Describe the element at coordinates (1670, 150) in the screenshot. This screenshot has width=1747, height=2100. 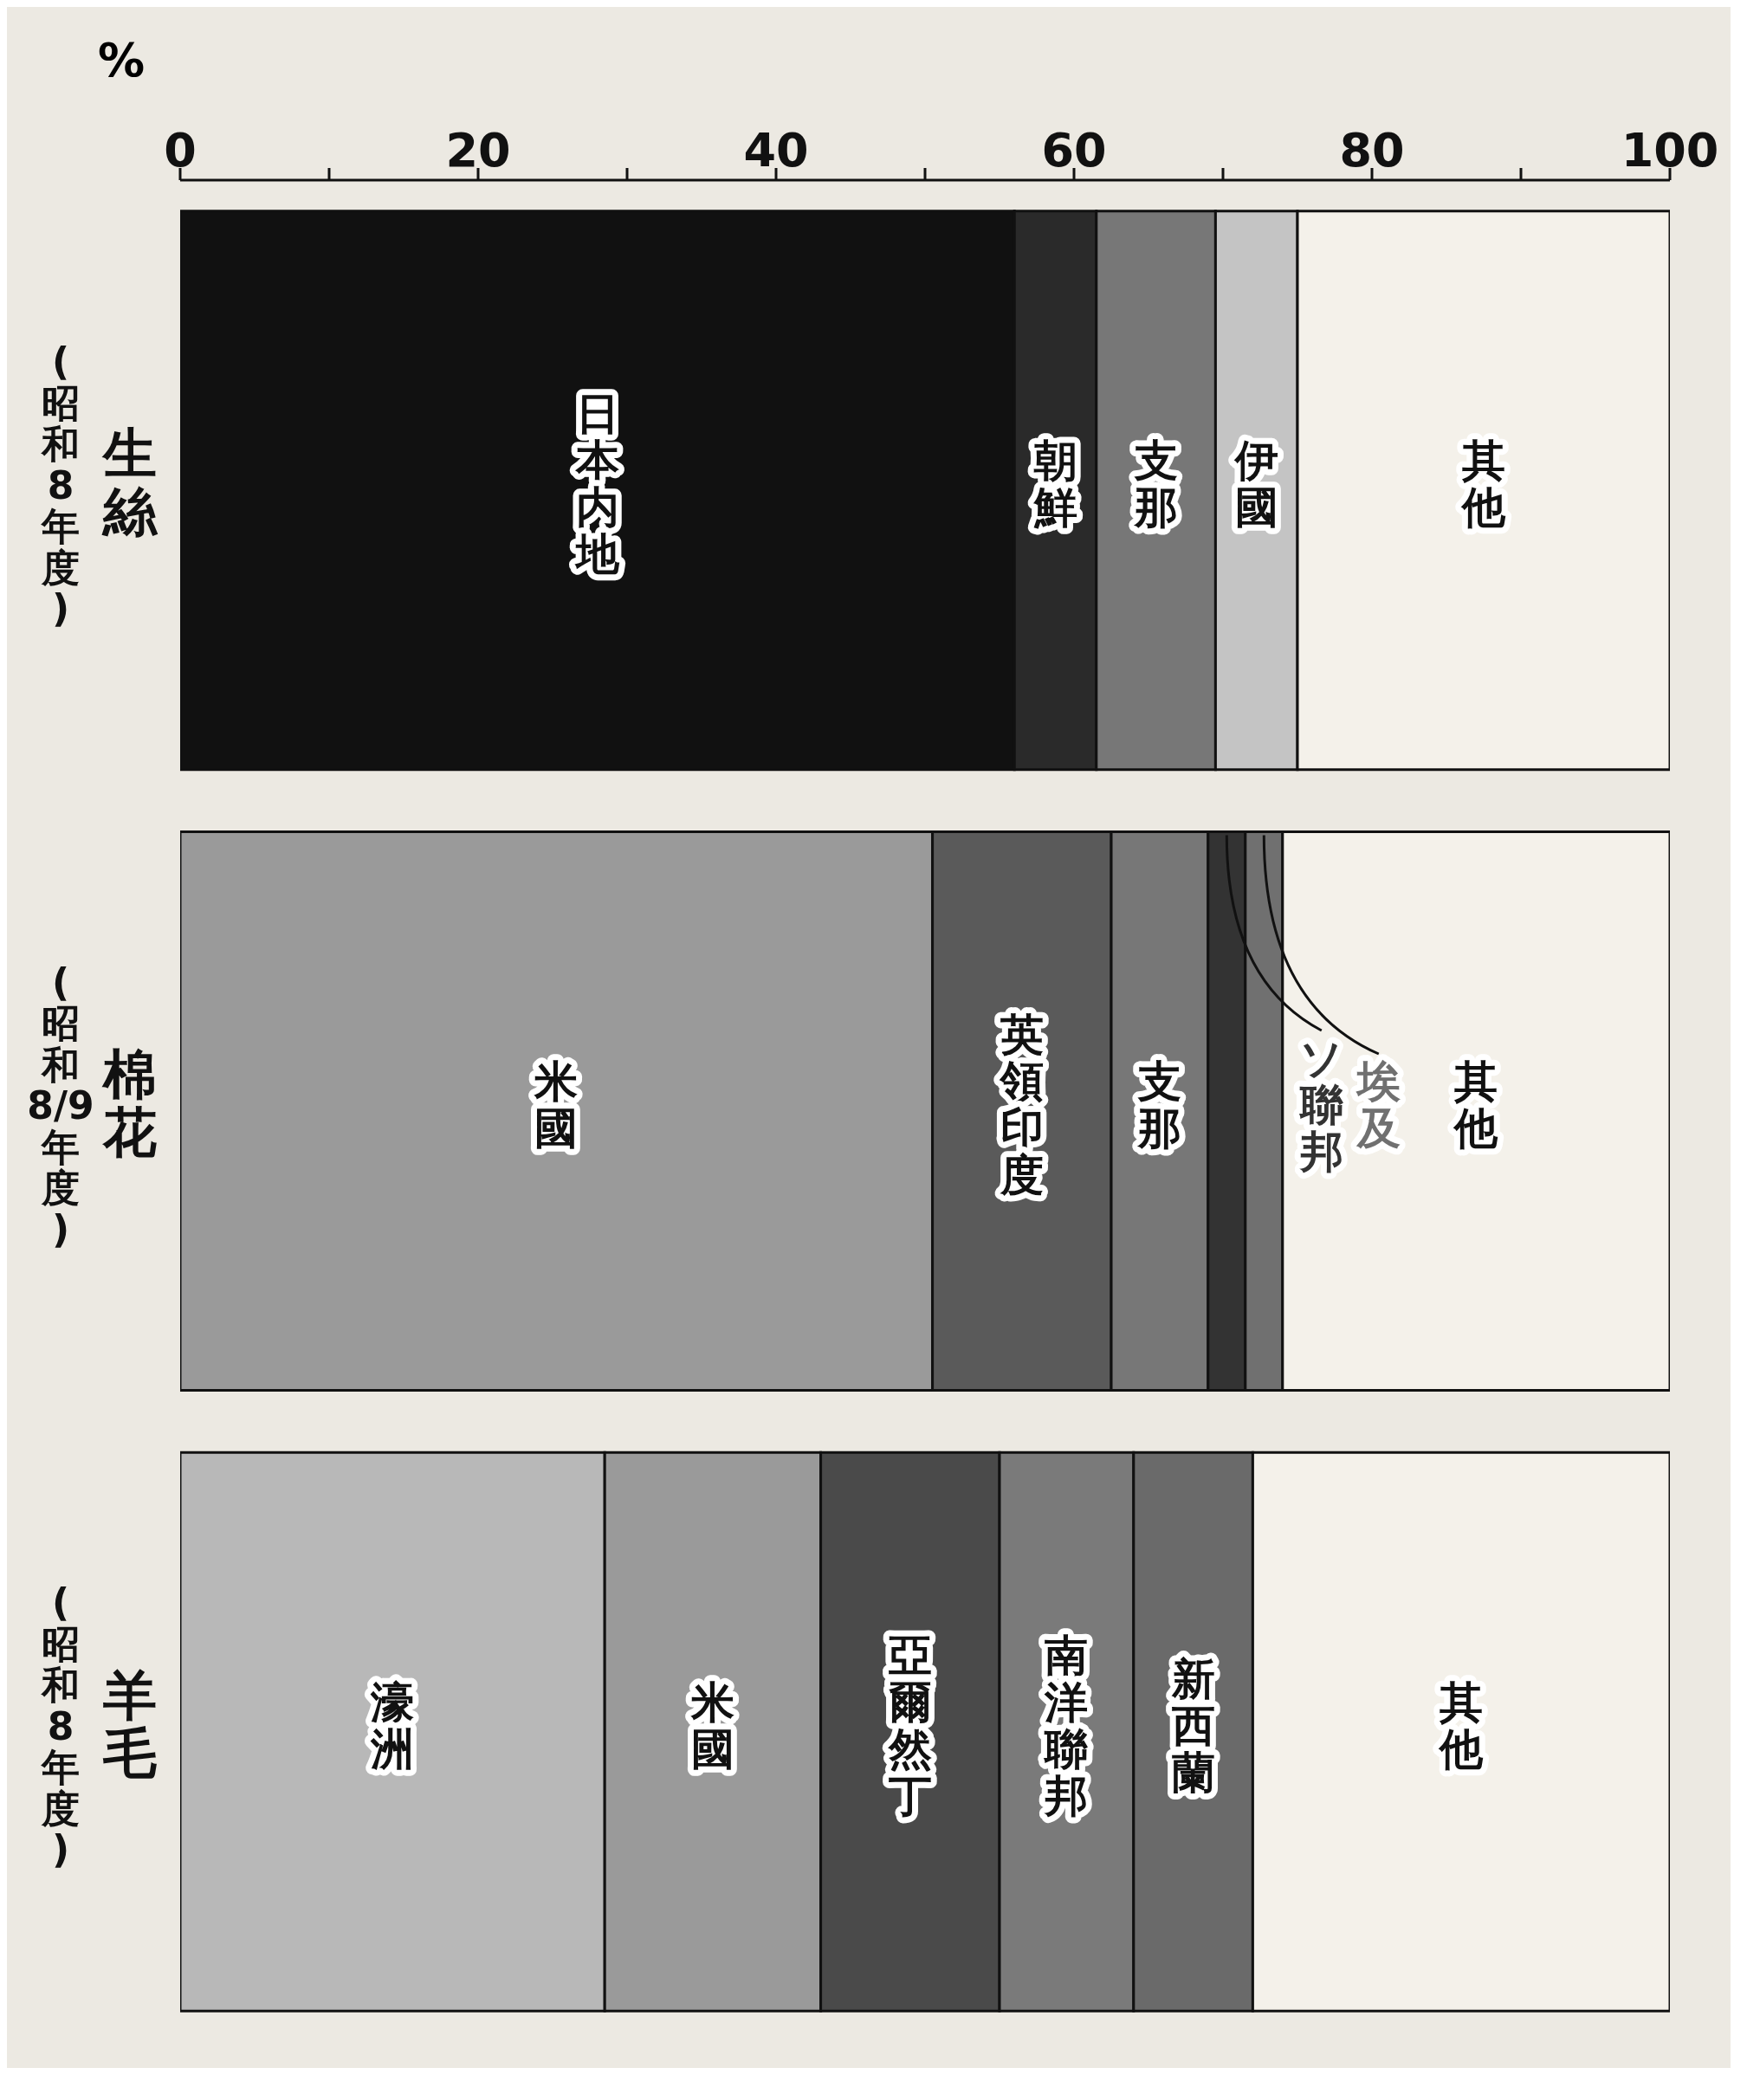
I see `x-tick-label: 100` at that location.